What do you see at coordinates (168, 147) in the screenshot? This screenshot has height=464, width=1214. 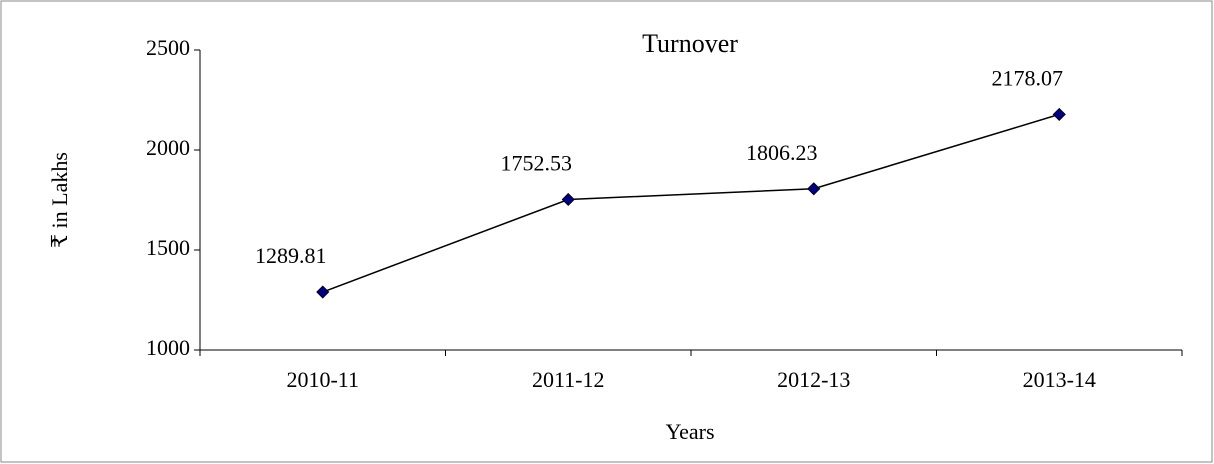 I see `y-tick-label: 2000` at bounding box center [168, 147].